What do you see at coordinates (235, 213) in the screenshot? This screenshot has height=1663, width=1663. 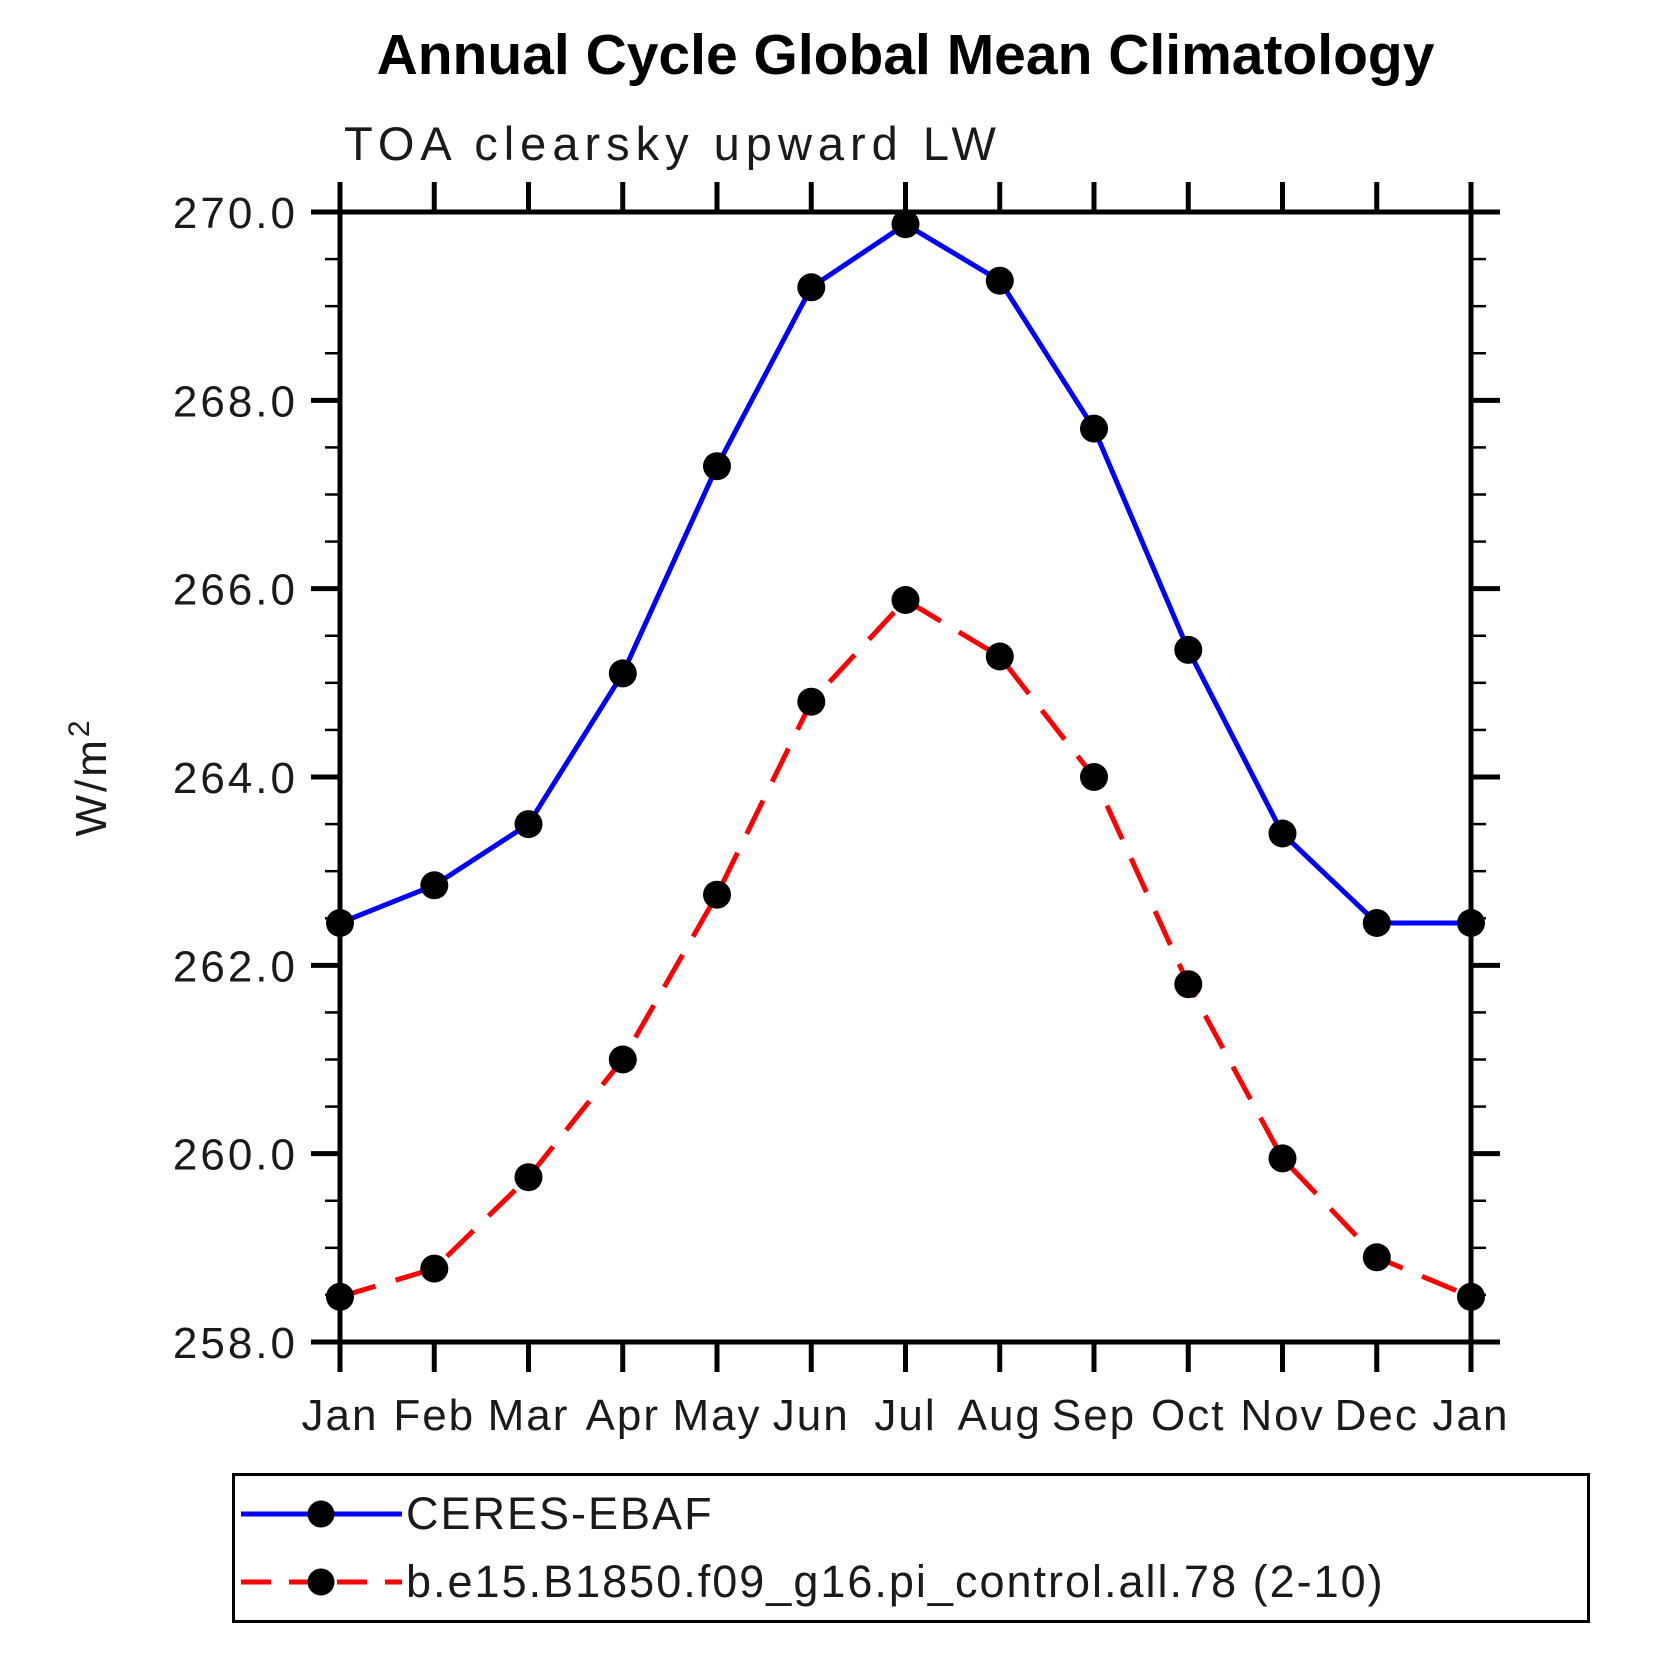 I see `y-tick-label: 270.0` at bounding box center [235, 213].